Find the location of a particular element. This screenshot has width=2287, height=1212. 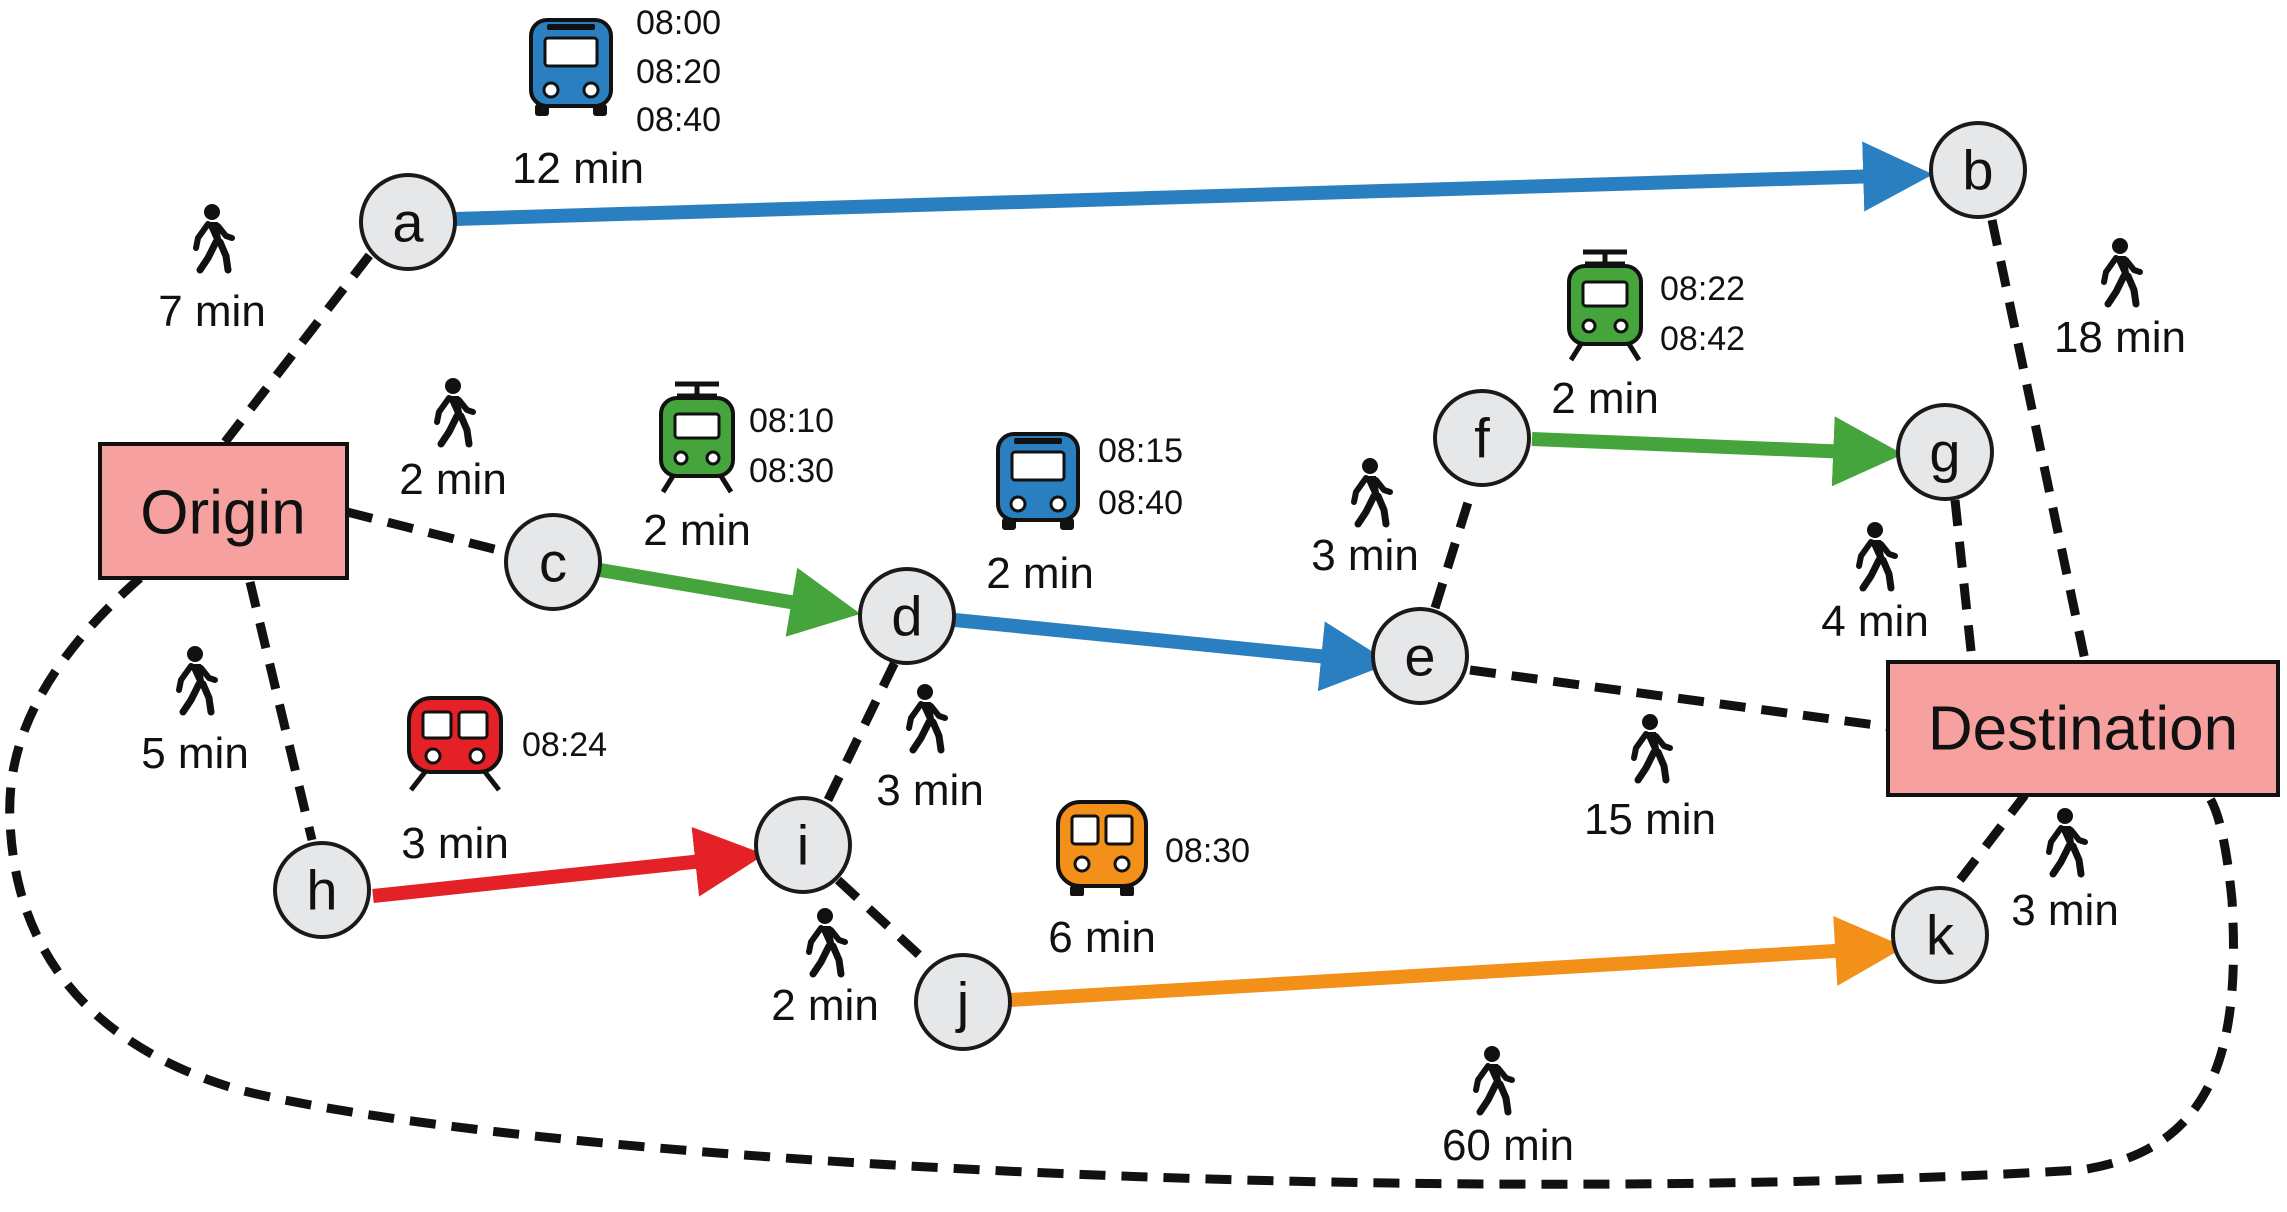

node-a-label: a is located at coordinates (408, 222).